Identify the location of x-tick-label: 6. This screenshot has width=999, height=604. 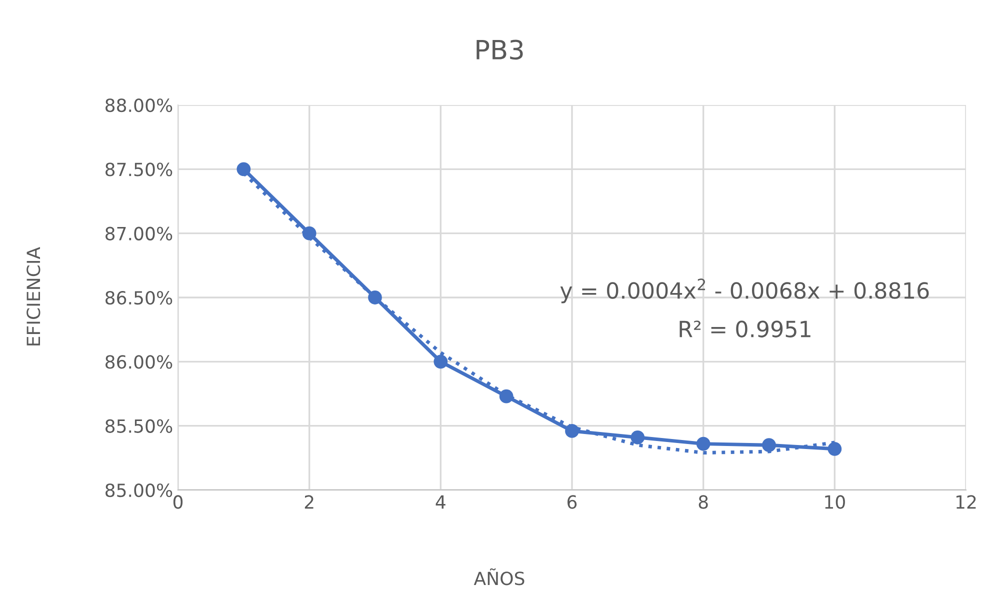
(572, 502).